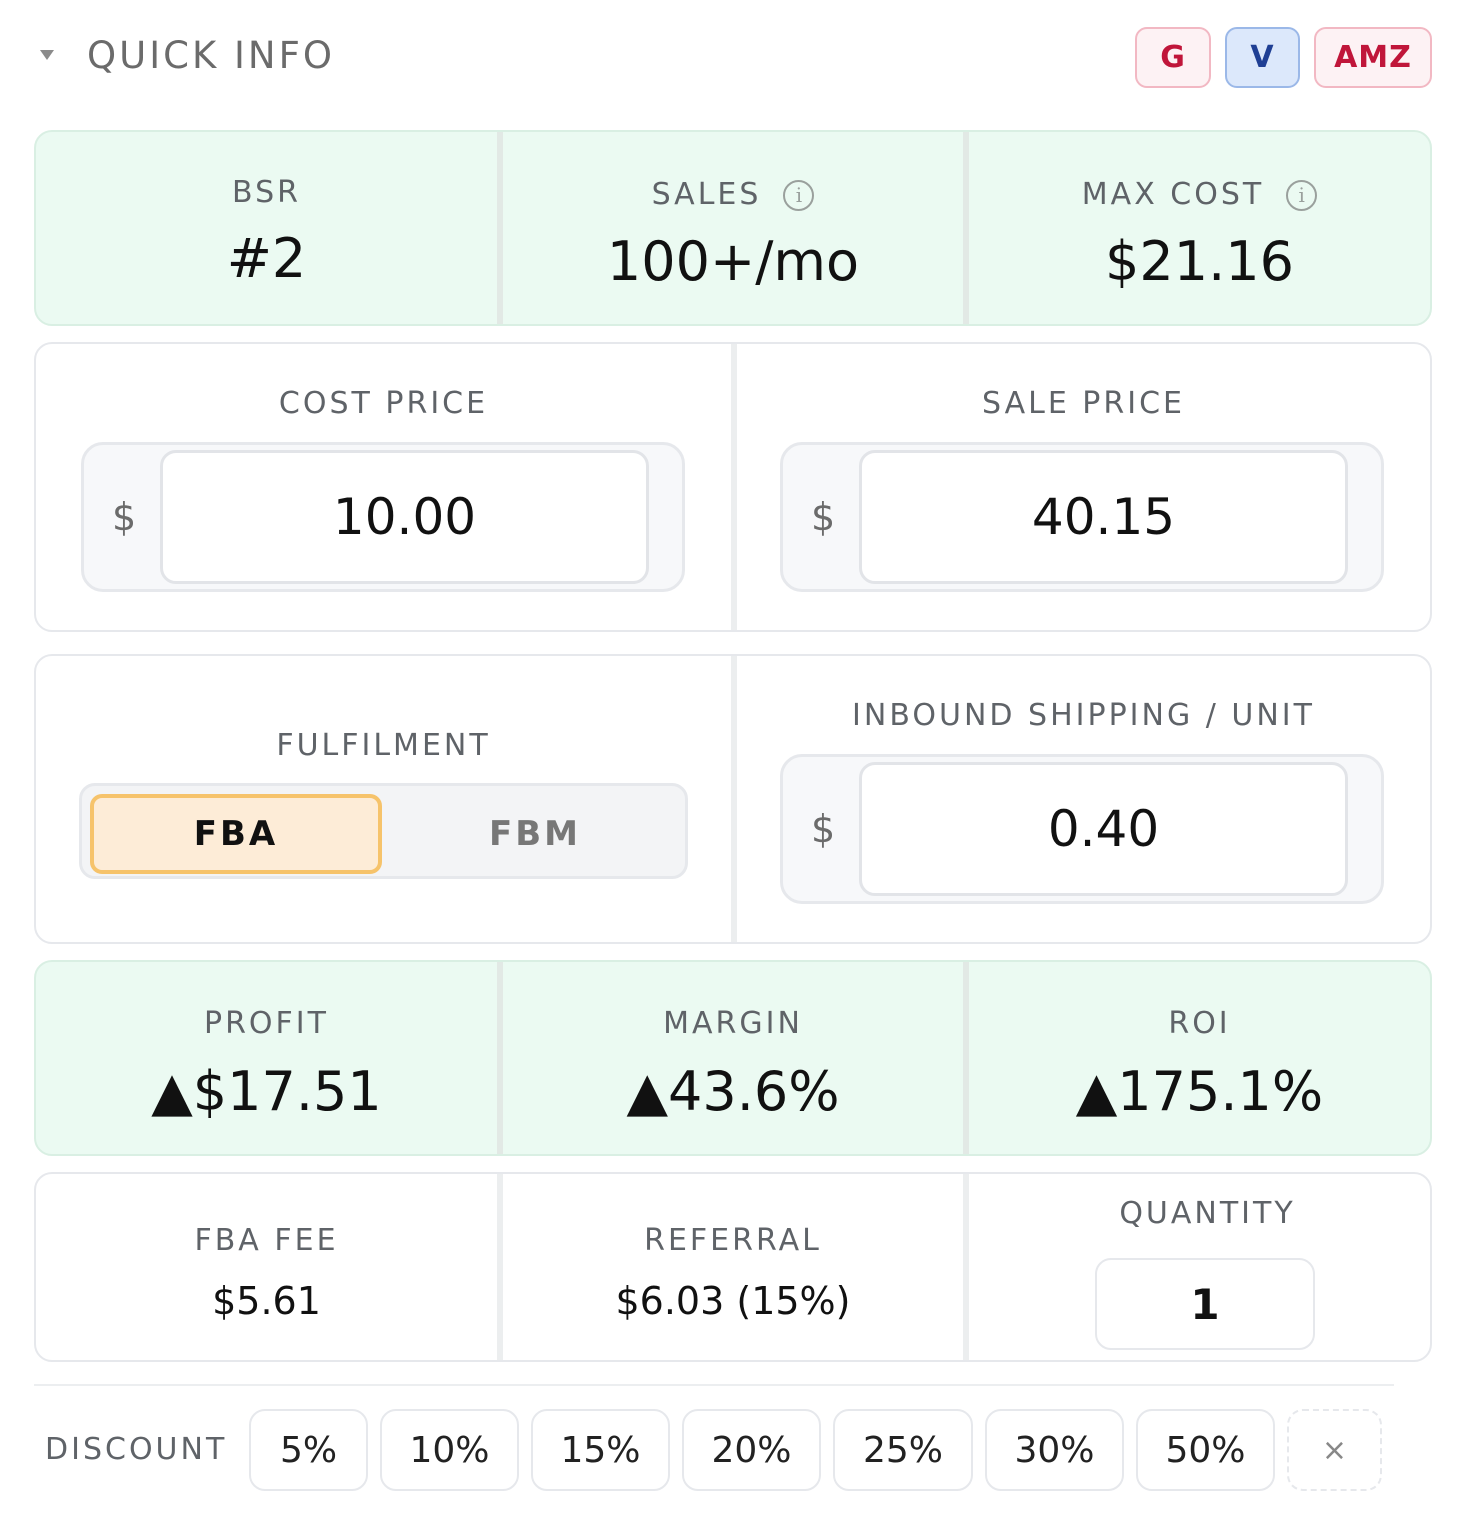 Image resolution: width=1472 pixels, height=1522 pixels. Describe the element at coordinates (211, 55) in the screenshot. I see `section-title: QUICK INFO` at that location.